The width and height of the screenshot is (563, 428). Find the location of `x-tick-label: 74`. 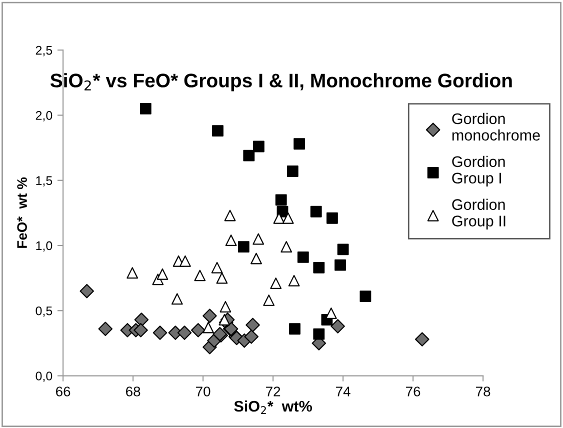

x-tick-label: 74 is located at coordinates (343, 391).